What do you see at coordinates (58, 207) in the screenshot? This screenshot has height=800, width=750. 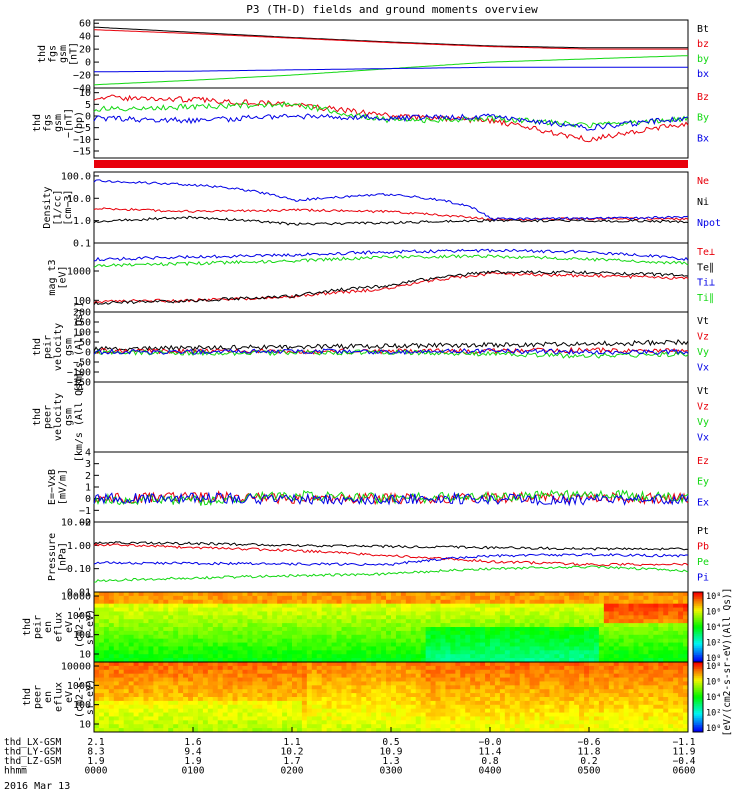 I see `y-axis-label: Density [1/cc] [cm−3]` at bounding box center [58, 207].